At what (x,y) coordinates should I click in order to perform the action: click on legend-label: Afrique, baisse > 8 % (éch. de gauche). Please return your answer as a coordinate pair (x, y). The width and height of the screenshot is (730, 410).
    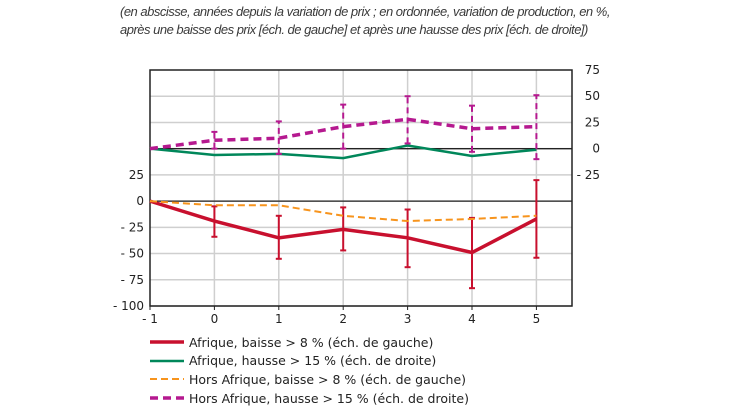
    Looking at the image, I should click on (311, 342).